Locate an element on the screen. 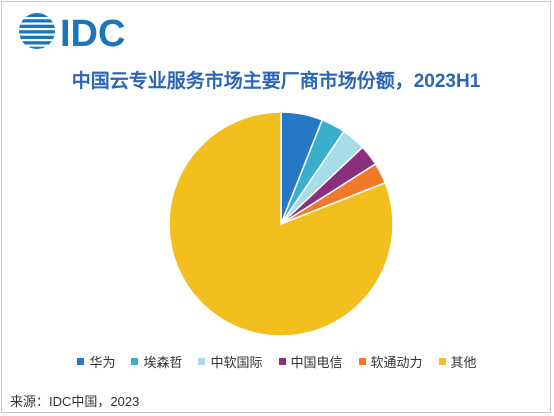  legend-item: 软通动力 is located at coordinates (390, 361).